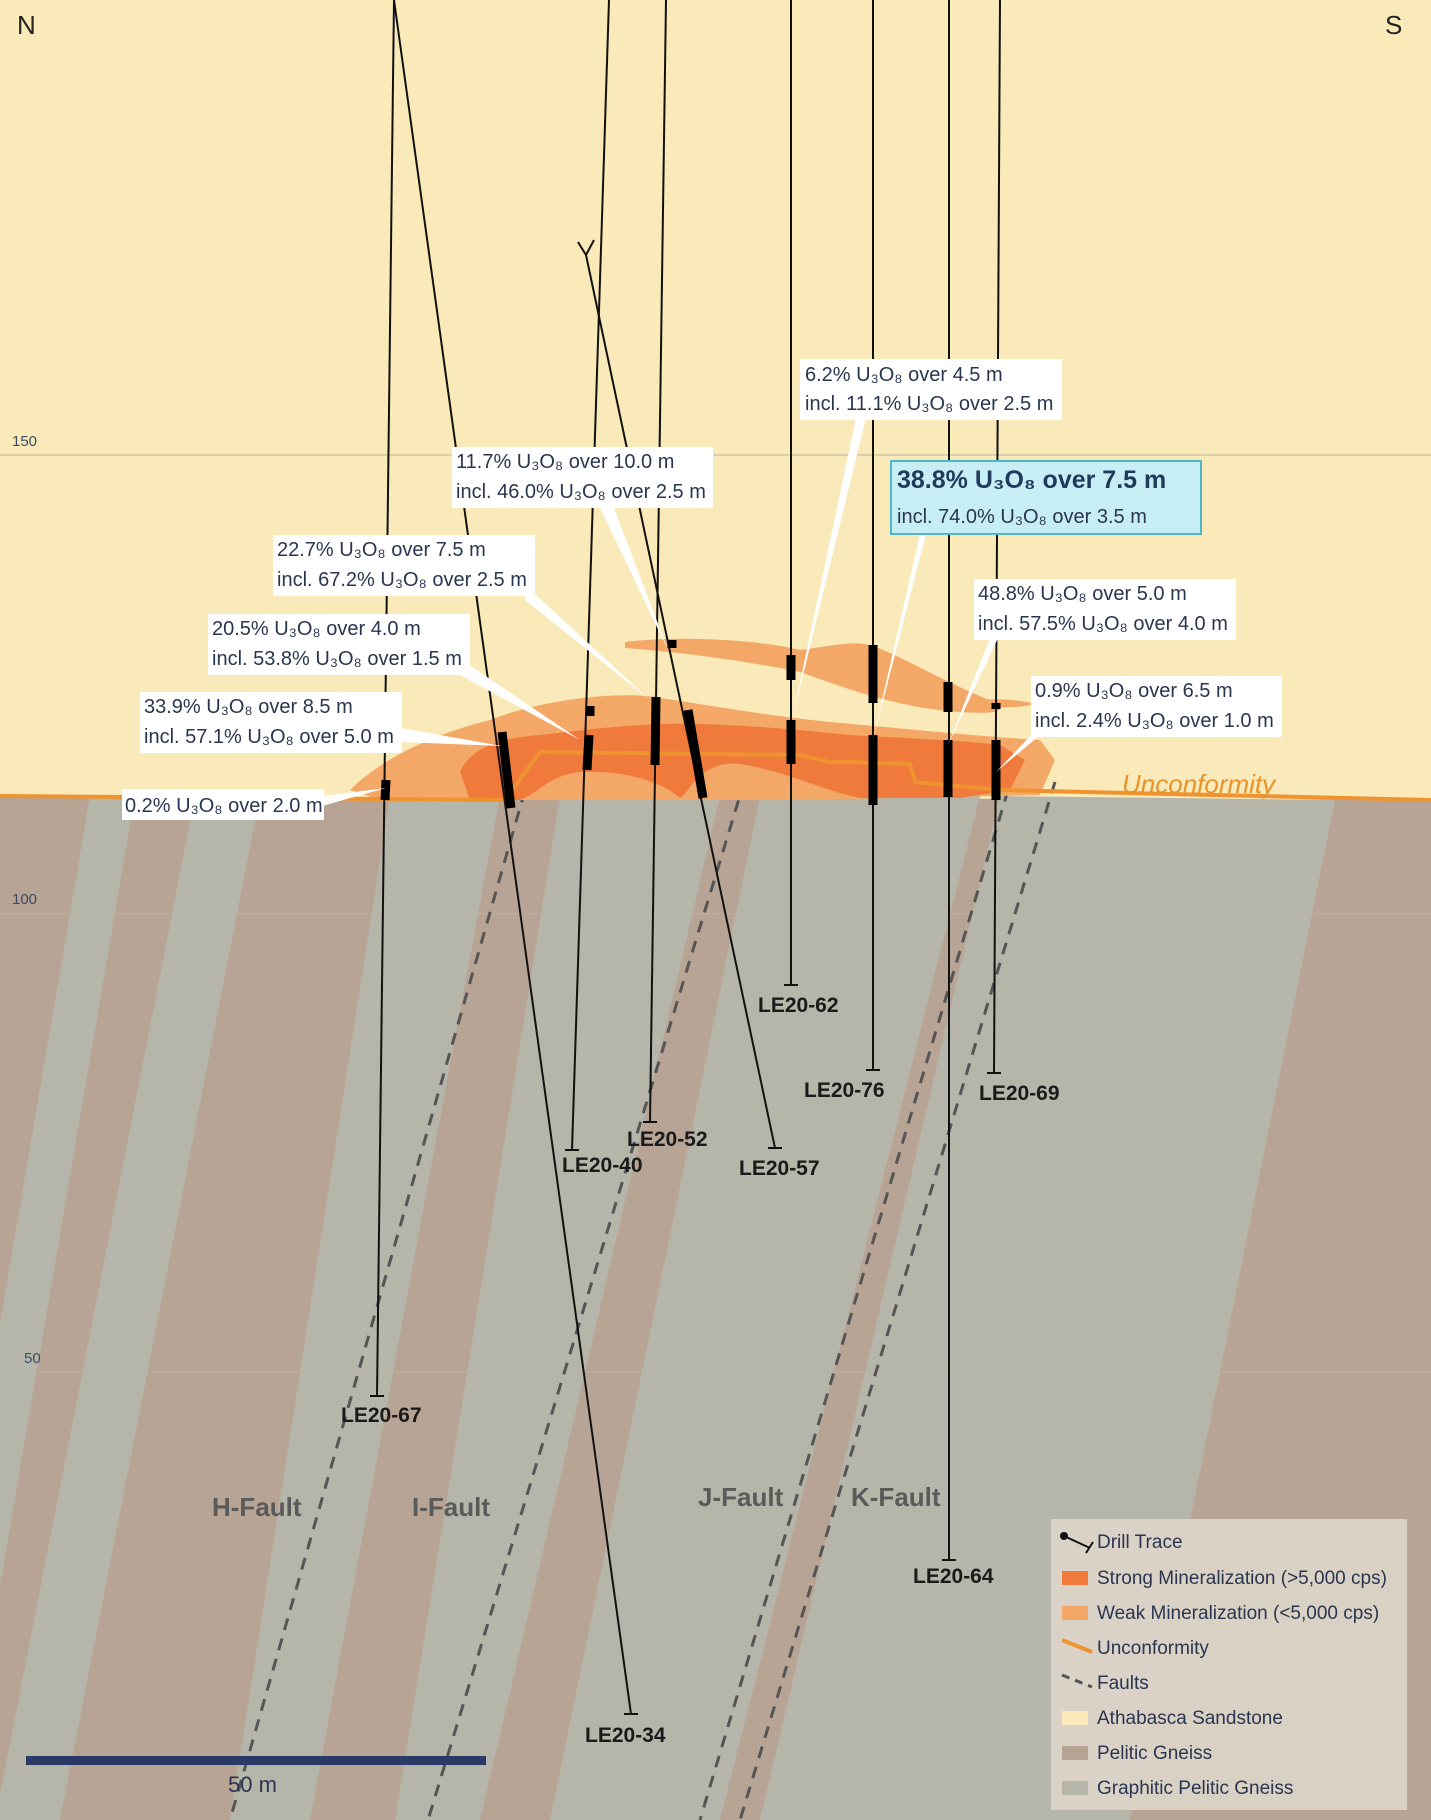 Image resolution: width=1431 pixels, height=1820 pixels. Describe the element at coordinates (741, 1497) in the screenshot. I see `fault-label-j: J-Fault` at that location.